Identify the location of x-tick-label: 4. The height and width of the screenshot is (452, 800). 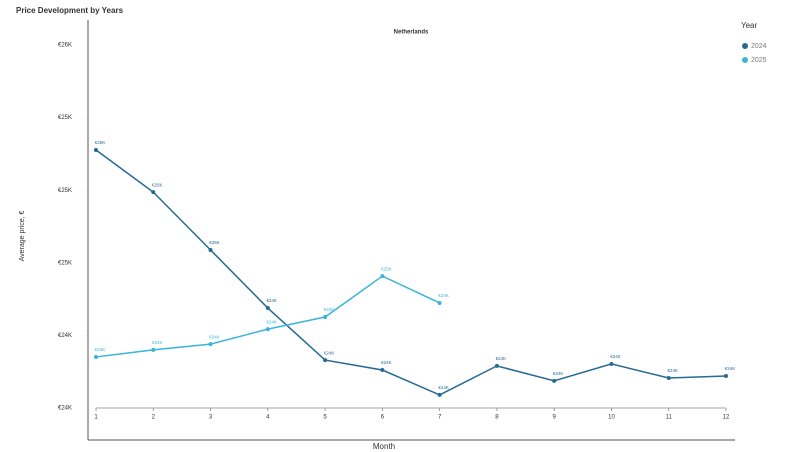
(268, 418).